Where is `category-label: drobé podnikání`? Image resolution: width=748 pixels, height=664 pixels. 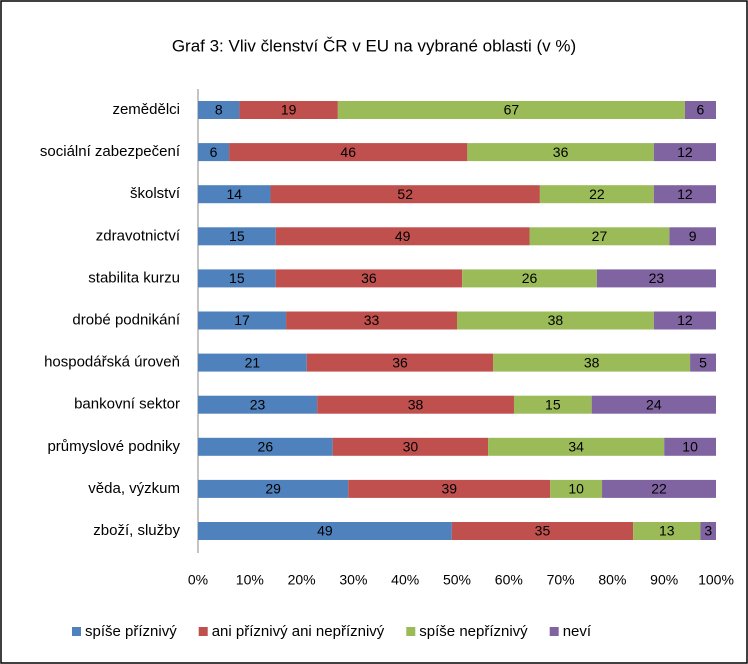
category-label: drobé podnikání is located at coordinates (126, 319).